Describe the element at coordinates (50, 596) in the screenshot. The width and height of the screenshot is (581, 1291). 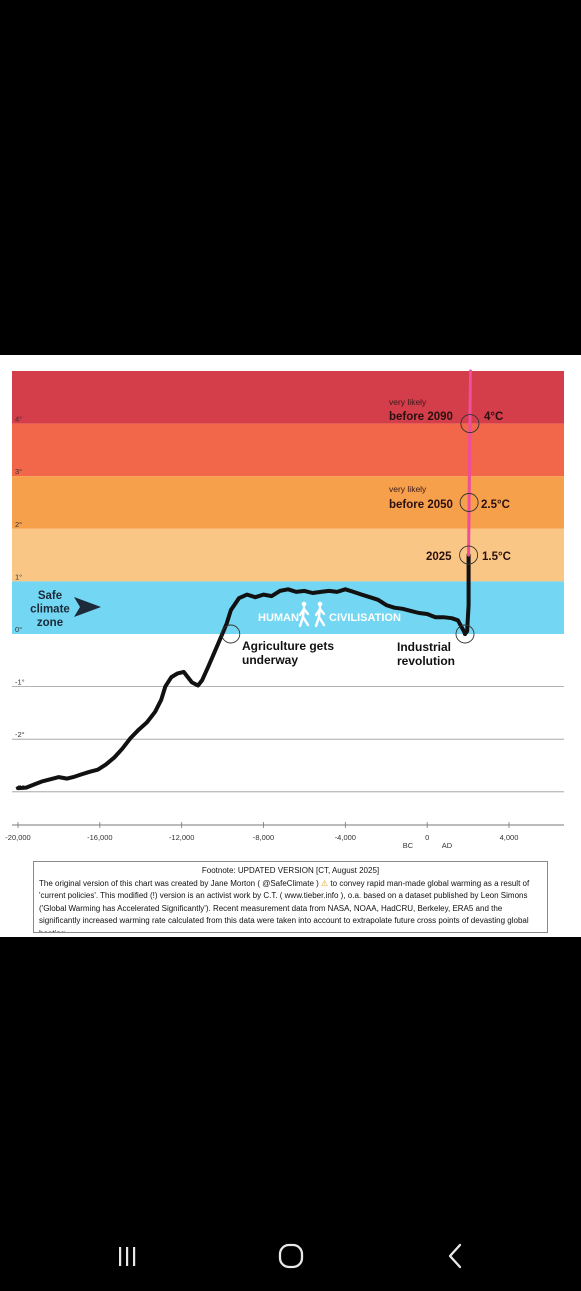
I see `safe-zone-label: Safe` at that location.